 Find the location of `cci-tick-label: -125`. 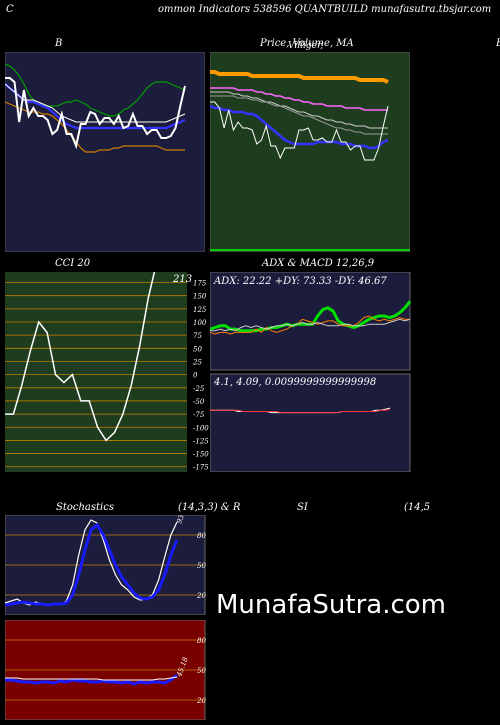

cci-tick-label: -125 is located at coordinates (201, 441).